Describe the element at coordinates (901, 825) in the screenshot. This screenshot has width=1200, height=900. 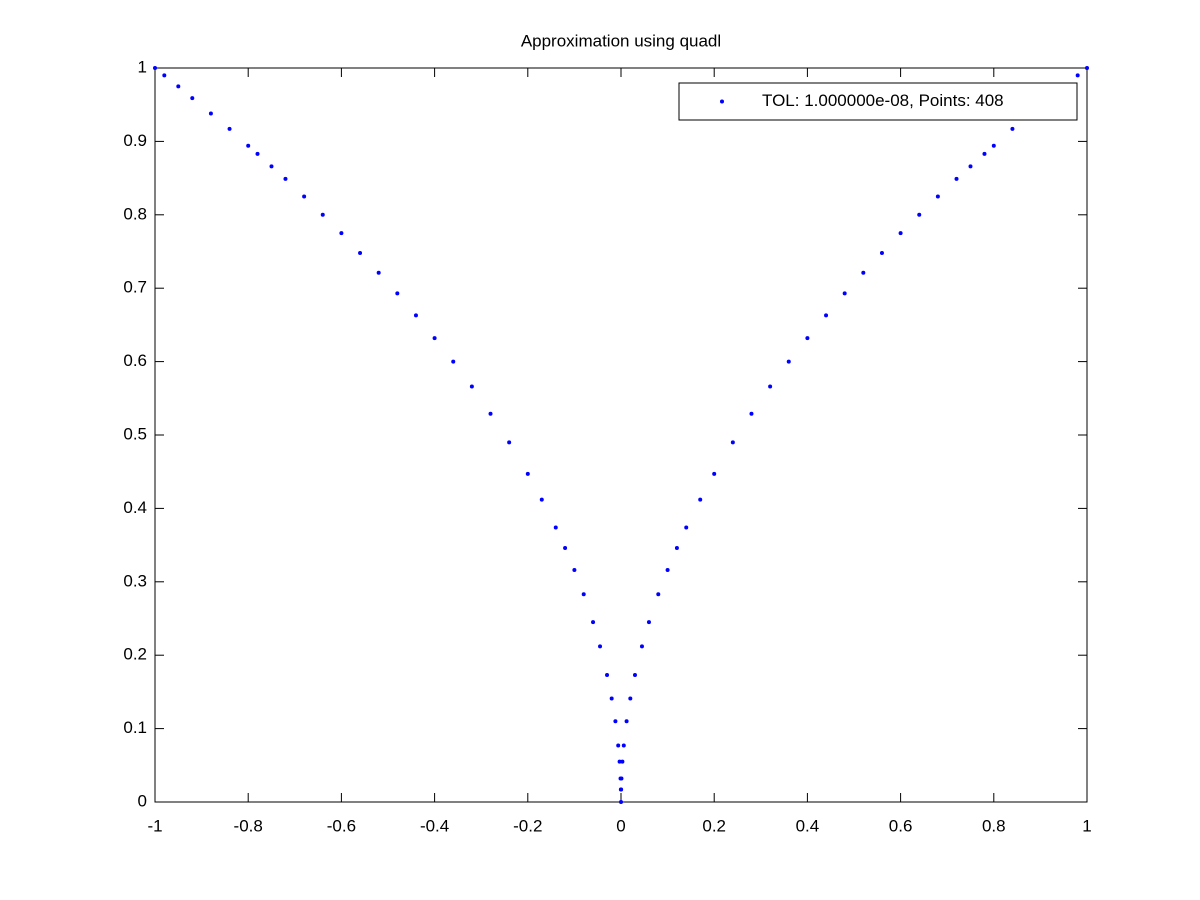
I see `x-tick-label: 0.6` at that location.